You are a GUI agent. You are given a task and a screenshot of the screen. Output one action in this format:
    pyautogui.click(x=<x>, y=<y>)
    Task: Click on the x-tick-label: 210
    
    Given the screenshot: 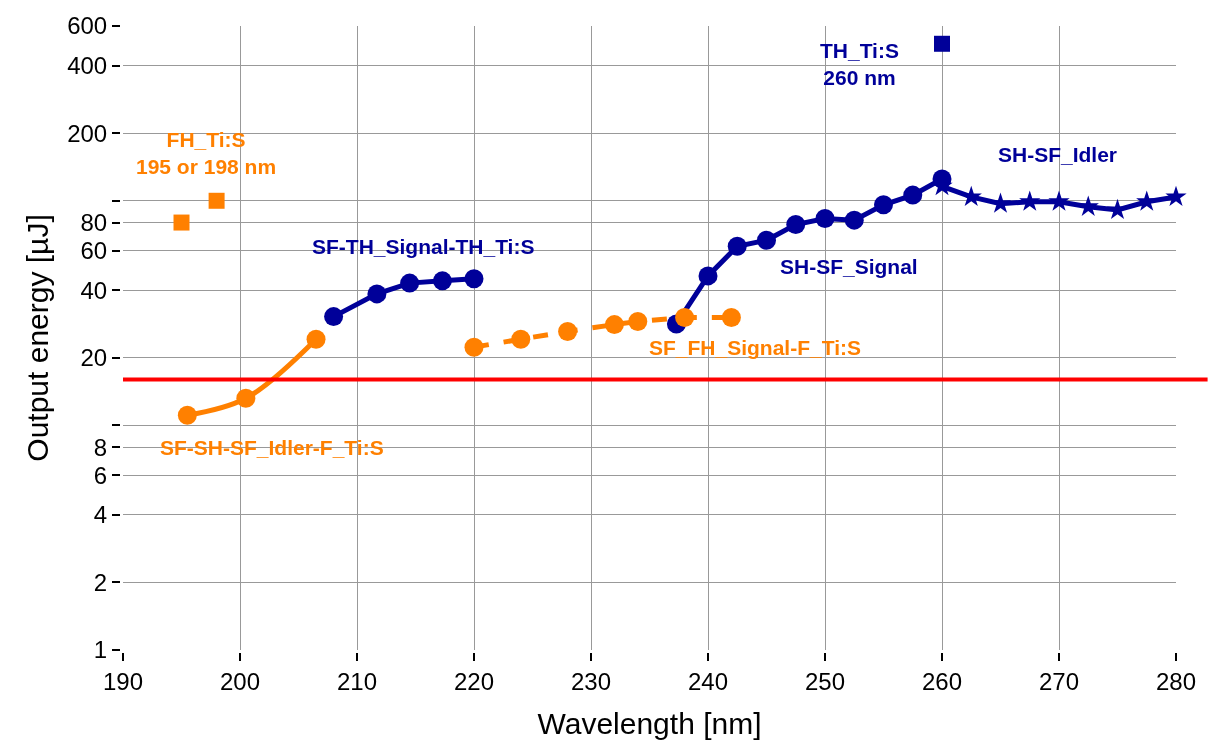 What is the action you would take?
    pyautogui.click(x=357, y=681)
    